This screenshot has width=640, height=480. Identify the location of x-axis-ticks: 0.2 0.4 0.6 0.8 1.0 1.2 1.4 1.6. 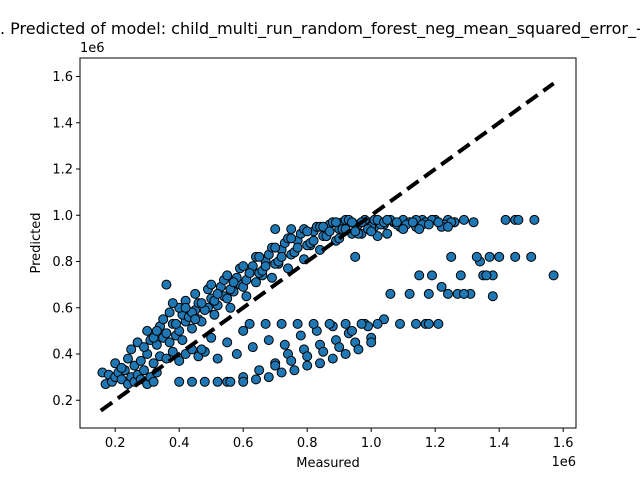
(339, 439).